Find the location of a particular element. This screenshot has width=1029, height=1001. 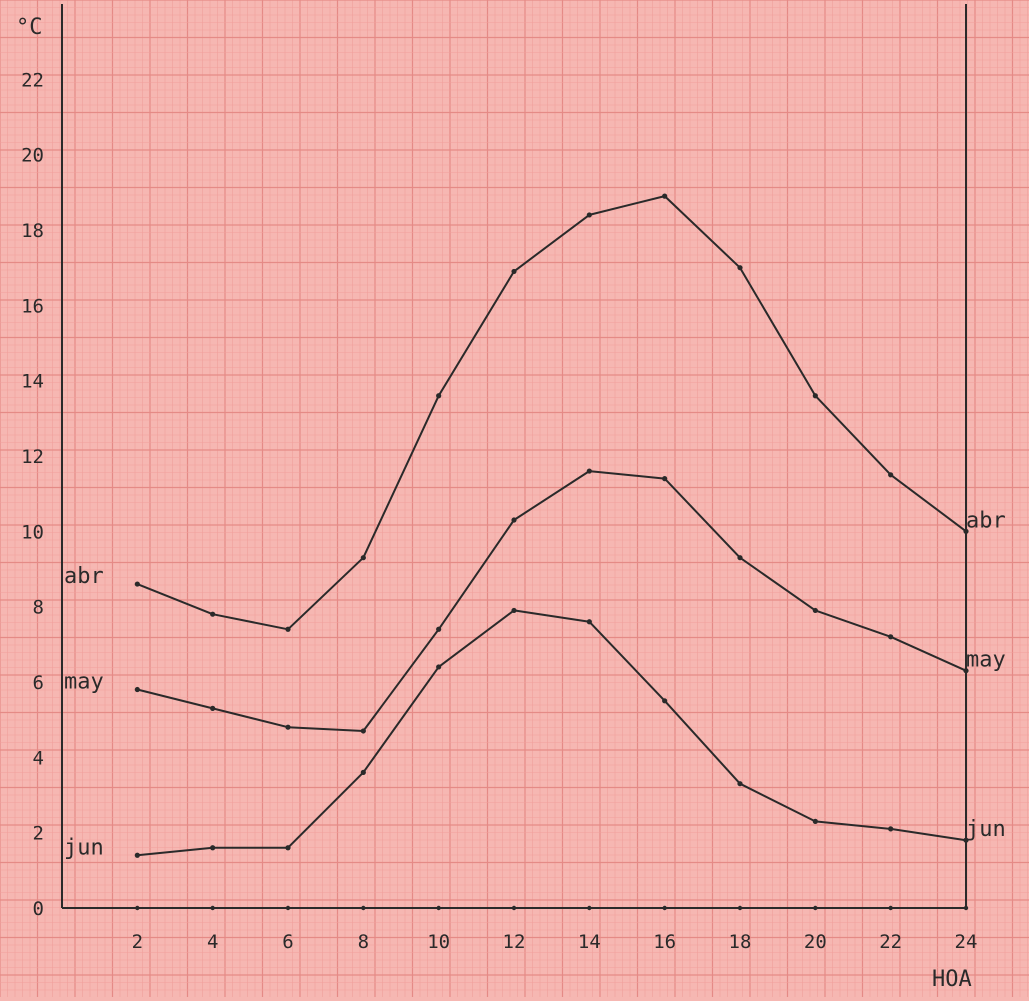

x-tick-label: 18 is located at coordinates (740, 942).